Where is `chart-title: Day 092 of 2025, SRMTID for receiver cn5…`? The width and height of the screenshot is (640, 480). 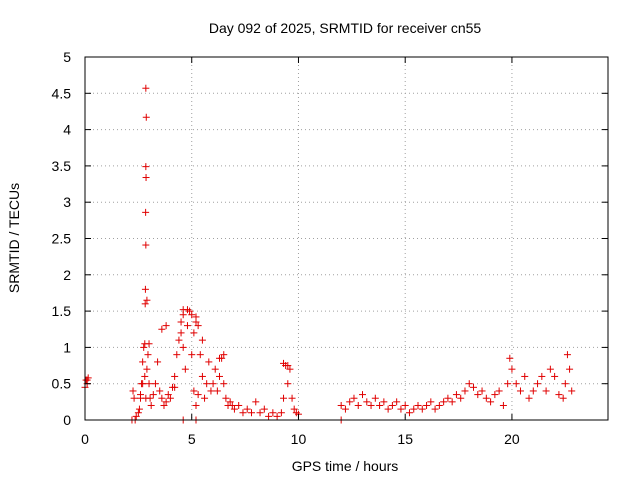
chart-title: Day 092 of 2025, SRMTID for receiver cn5… is located at coordinates (345, 28).